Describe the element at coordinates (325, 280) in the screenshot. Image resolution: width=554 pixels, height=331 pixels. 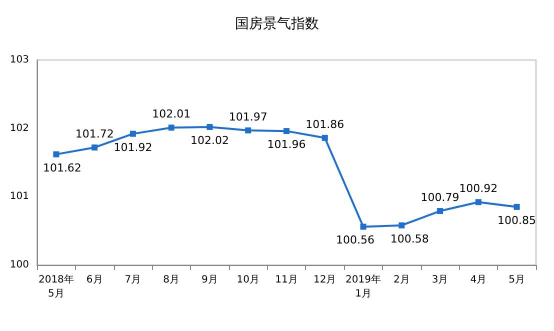
I see `x-tick-label: 12月` at that location.